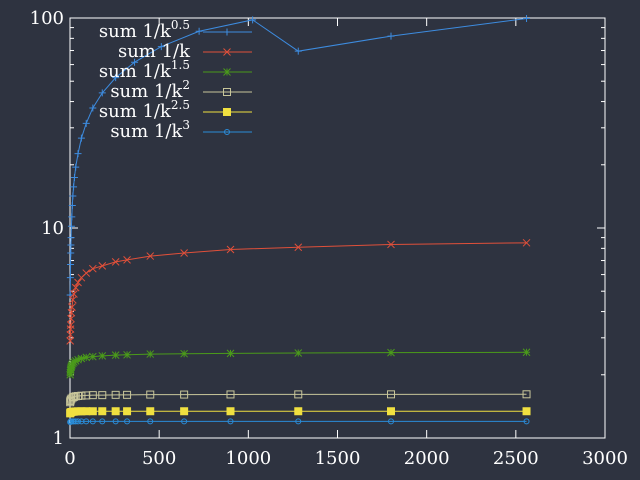 This screenshot has width=640, height=480. Describe the element at coordinates (175, 110) in the screenshot. I see `legend-entry-5: sum 1/k2.5` at that location.